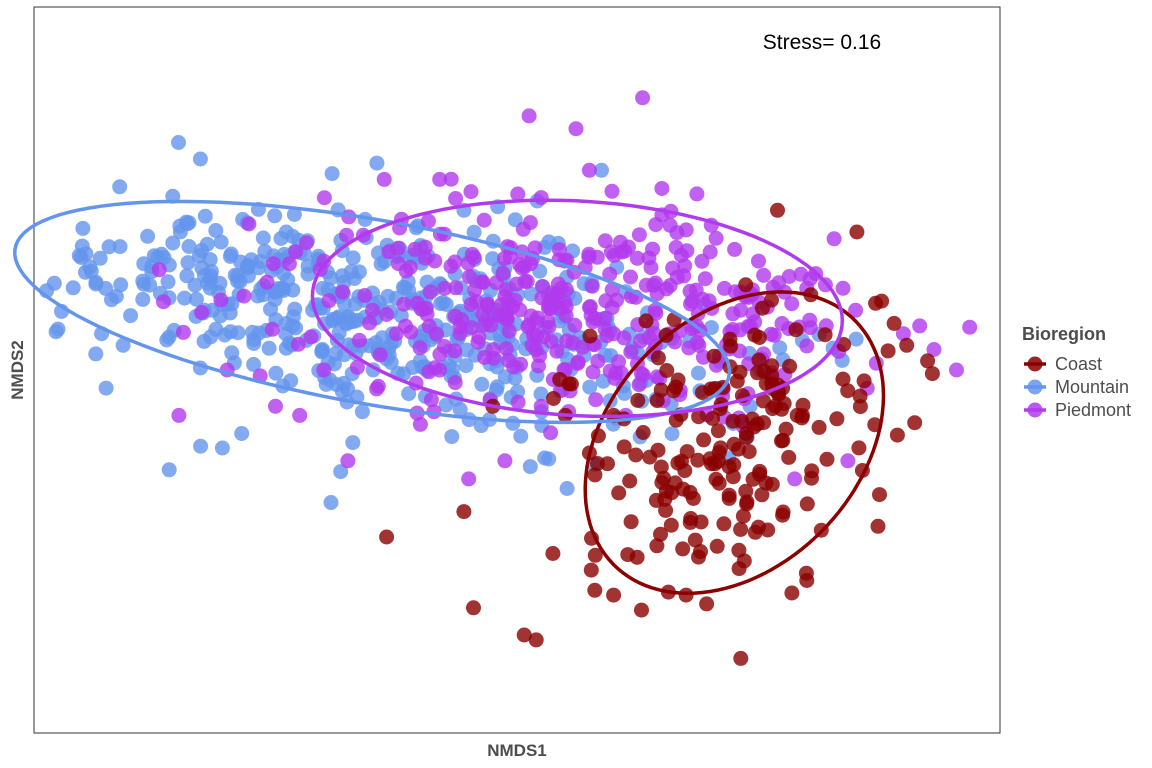  Describe the element at coordinates (1064, 334) in the screenshot. I see `legend-title: Bioregion` at that location.